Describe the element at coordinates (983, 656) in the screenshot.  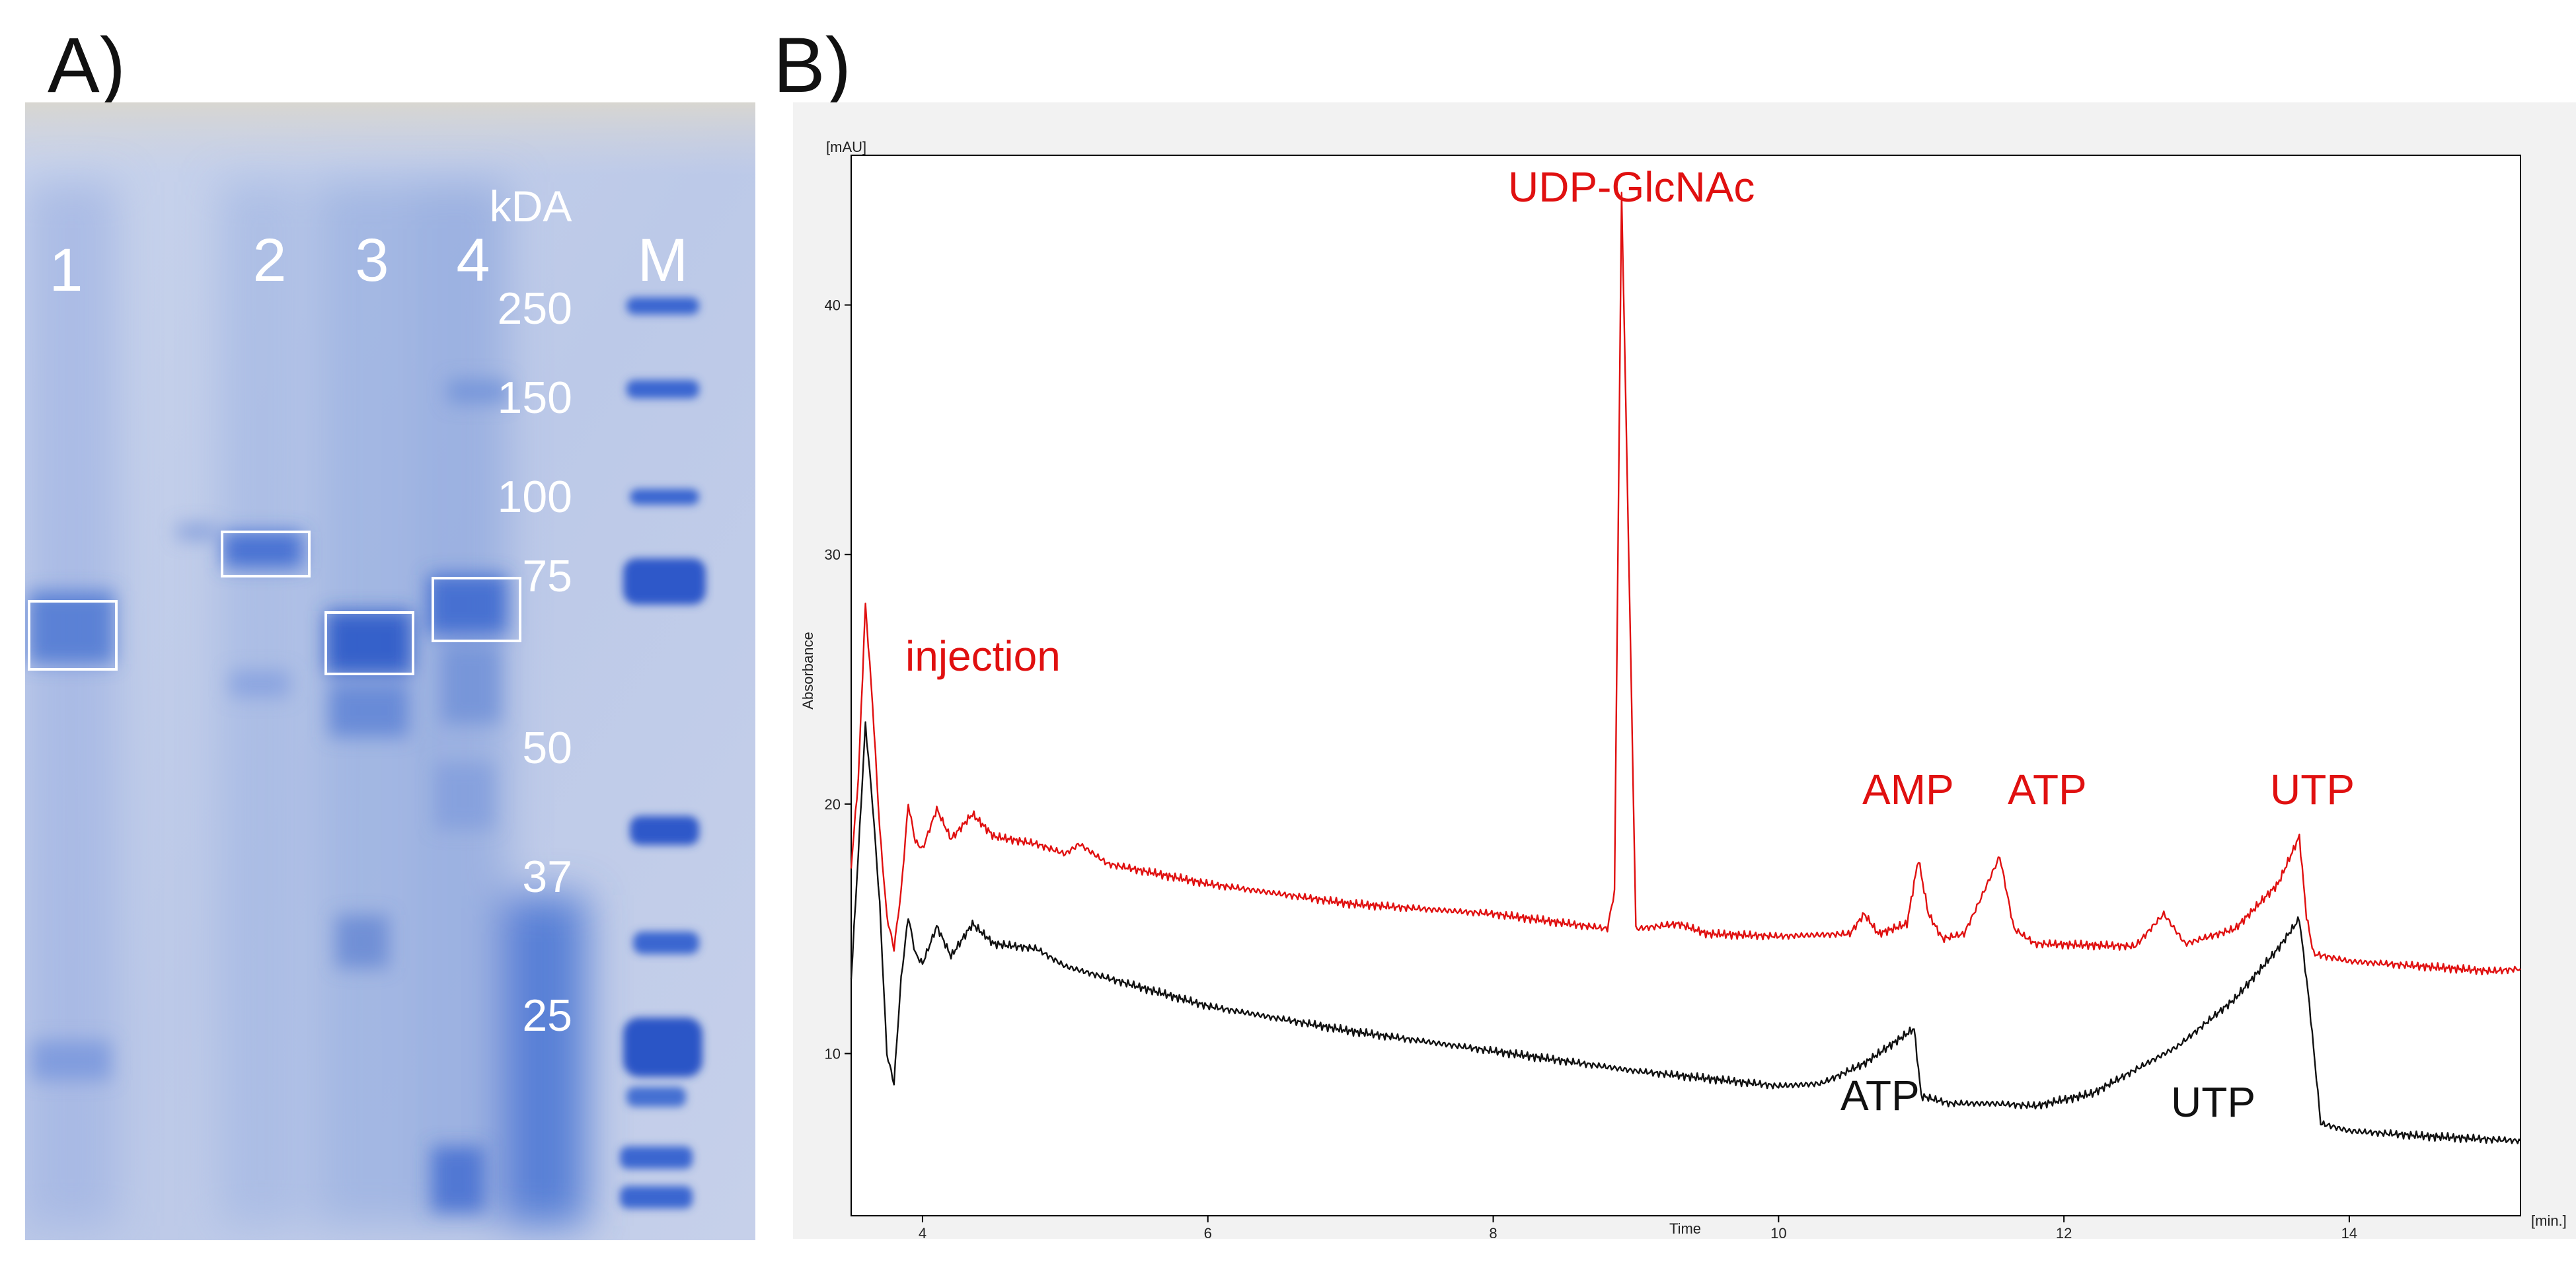
I see `annotation-injection: injection` at that location.